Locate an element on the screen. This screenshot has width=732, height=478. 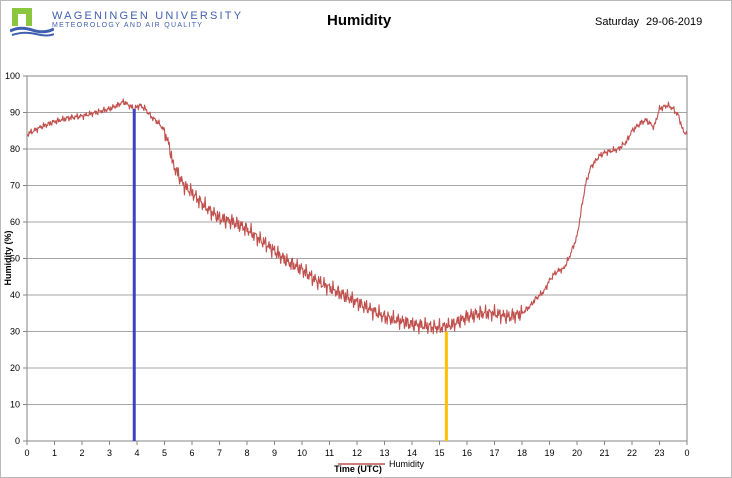
y-tick-label: 90 is located at coordinates (15, 113).